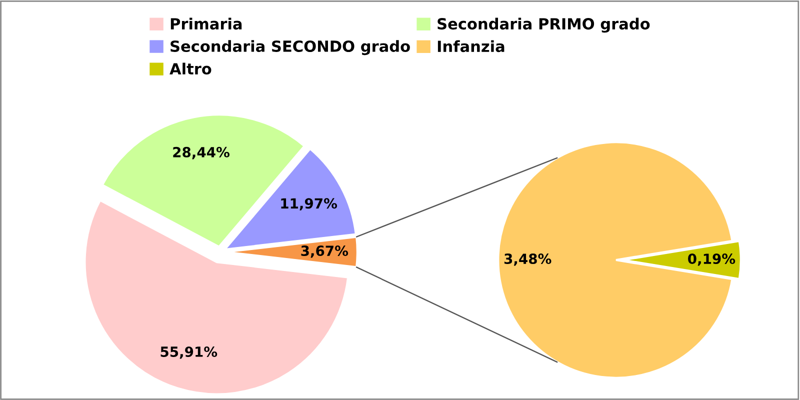  Describe the element at coordinates (324, 252) in the screenshot. I see `data-label: 3,67%` at that location.